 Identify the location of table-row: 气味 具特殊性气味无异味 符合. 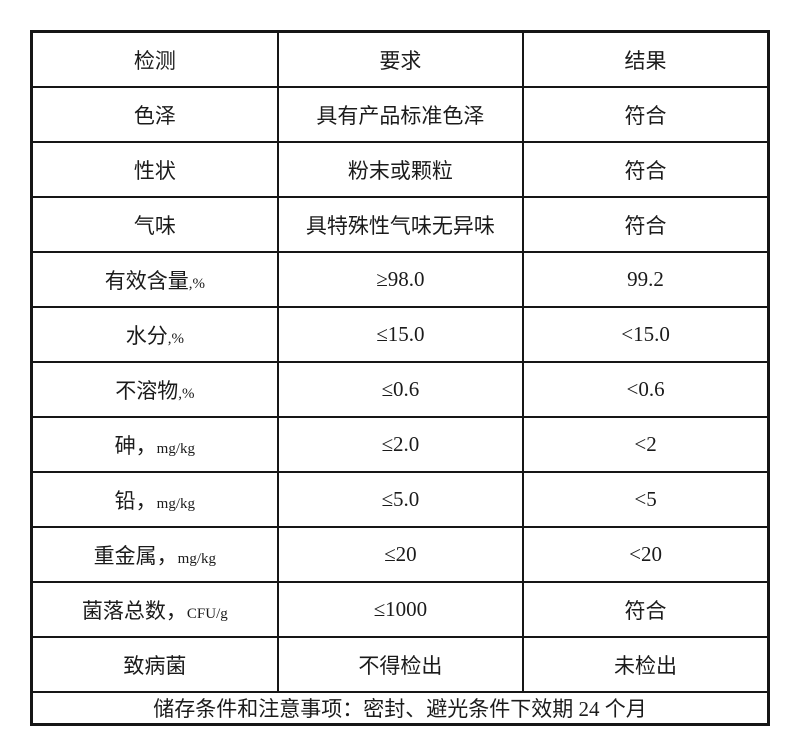
(400, 224).